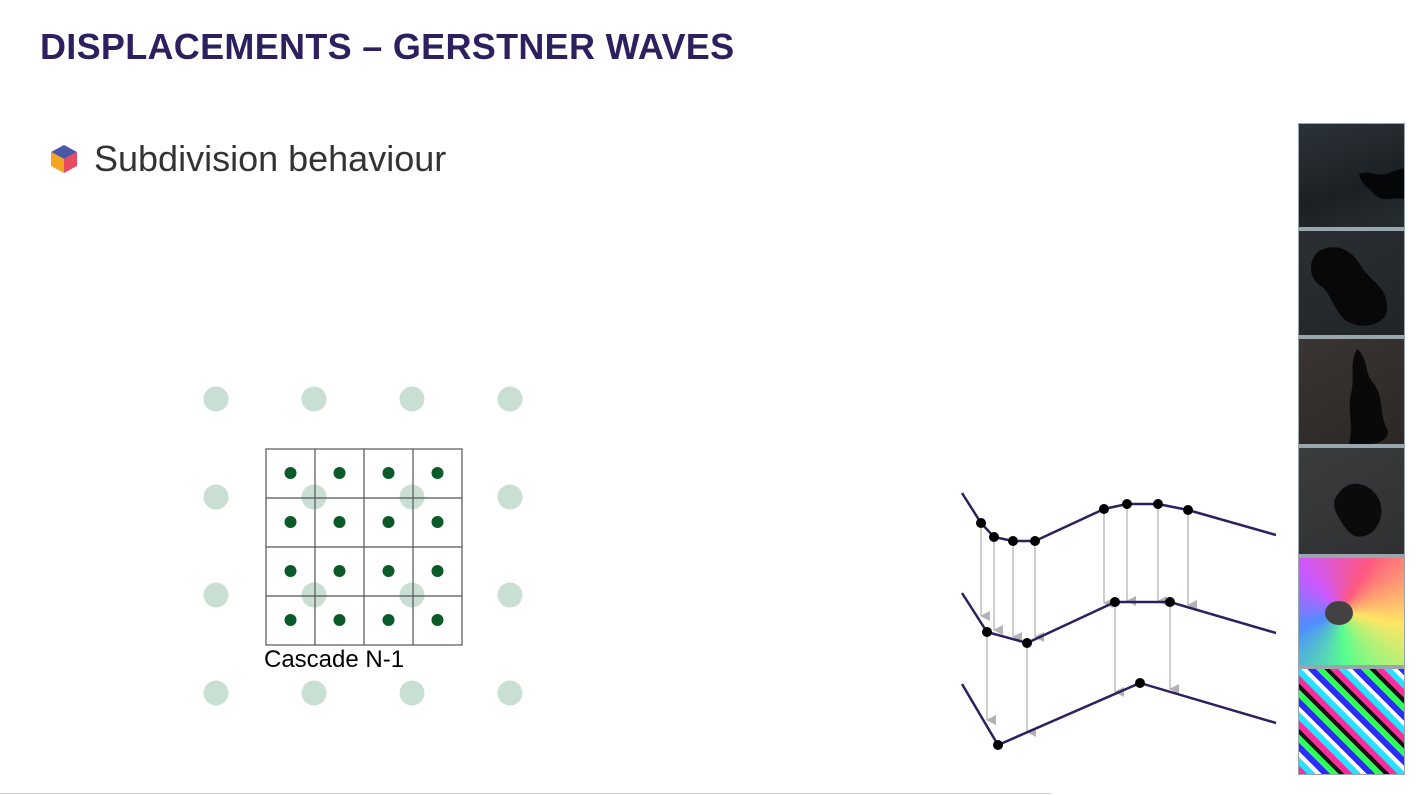  What do you see at coordinates (387, 46) in the screenshot?
I see `slide-title: DISPLACEMENTS – GERSTNER WAVES` at bounding box center [387, 46].